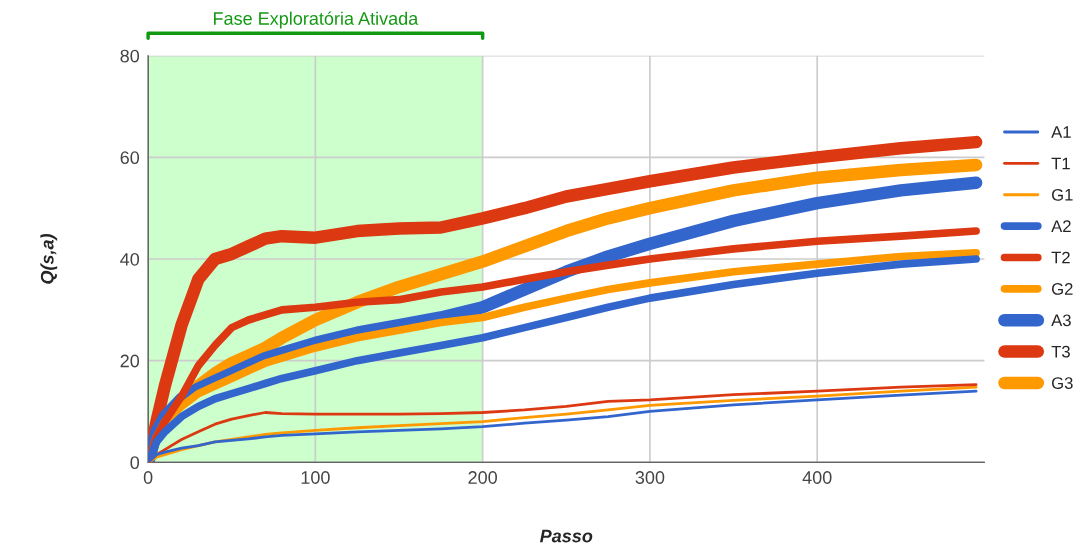 The height and width of the screenshot is (557, 1089). I want to click on x-tick-label: 400, so click(817, 477).